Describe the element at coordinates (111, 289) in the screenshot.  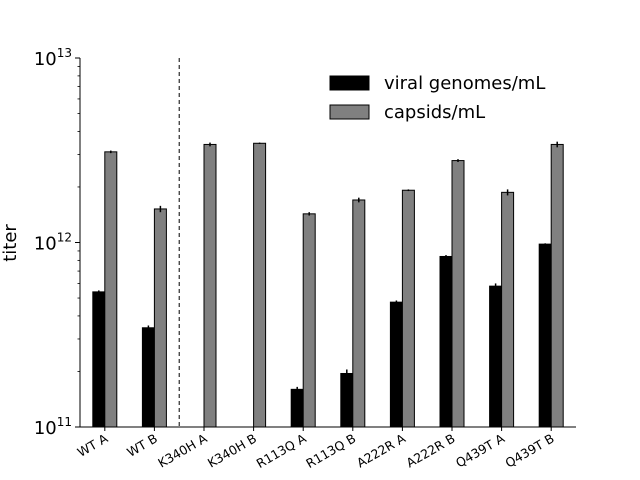
I see `bar-capsids-wt-a` at that location.